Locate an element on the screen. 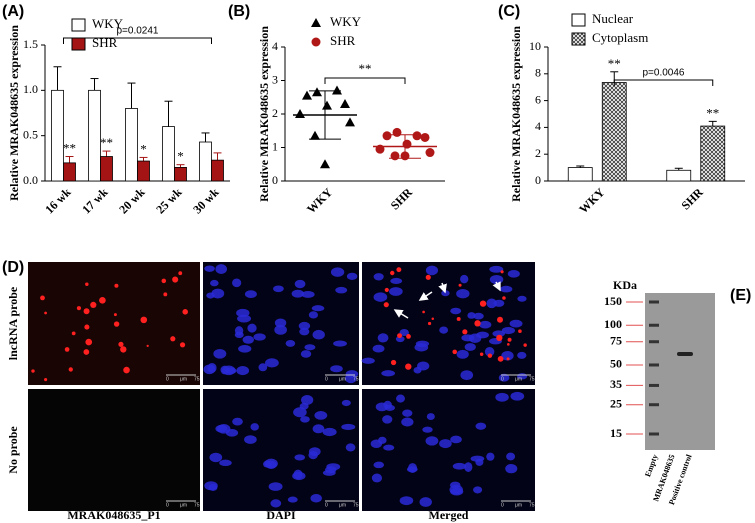 This screenshot has height=523, width=755. ladder-label: 150 is located at coordinates (613, 301).